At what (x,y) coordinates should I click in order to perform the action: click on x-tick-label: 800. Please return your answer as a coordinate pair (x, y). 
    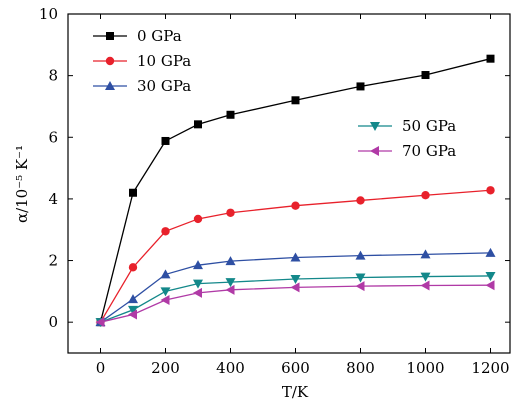
    Looking at the image, I should click on (360, 368).